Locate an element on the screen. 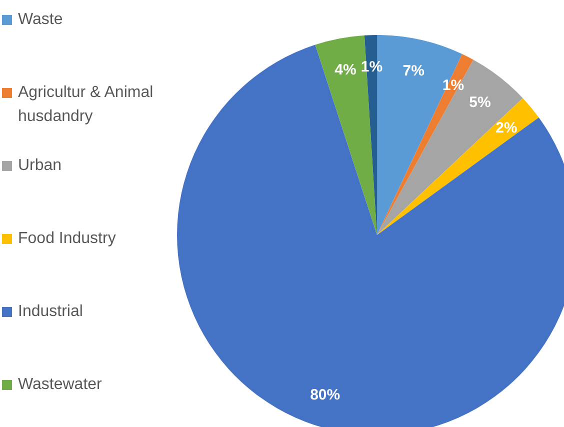 The width and height of the screenshot is (564, 427). data-label: 7% is located at coordinates (413, 71).